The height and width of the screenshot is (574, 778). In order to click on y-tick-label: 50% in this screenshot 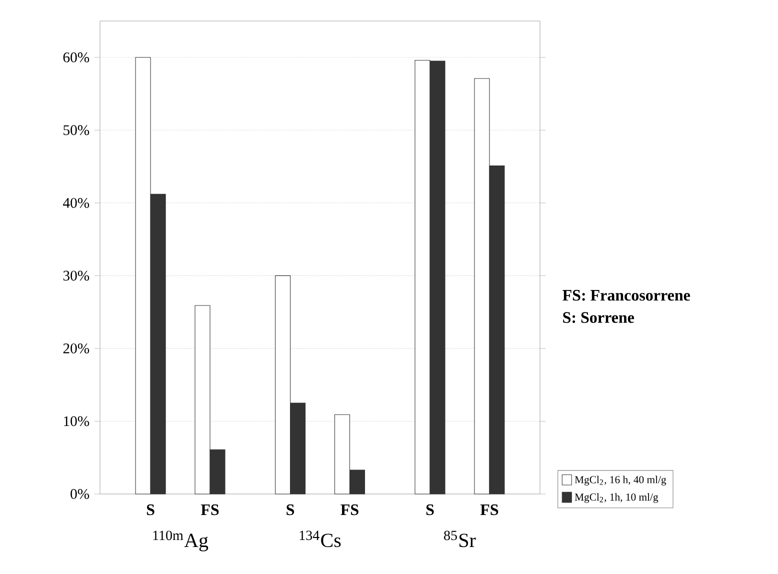, I will do `click(77, 130)`.